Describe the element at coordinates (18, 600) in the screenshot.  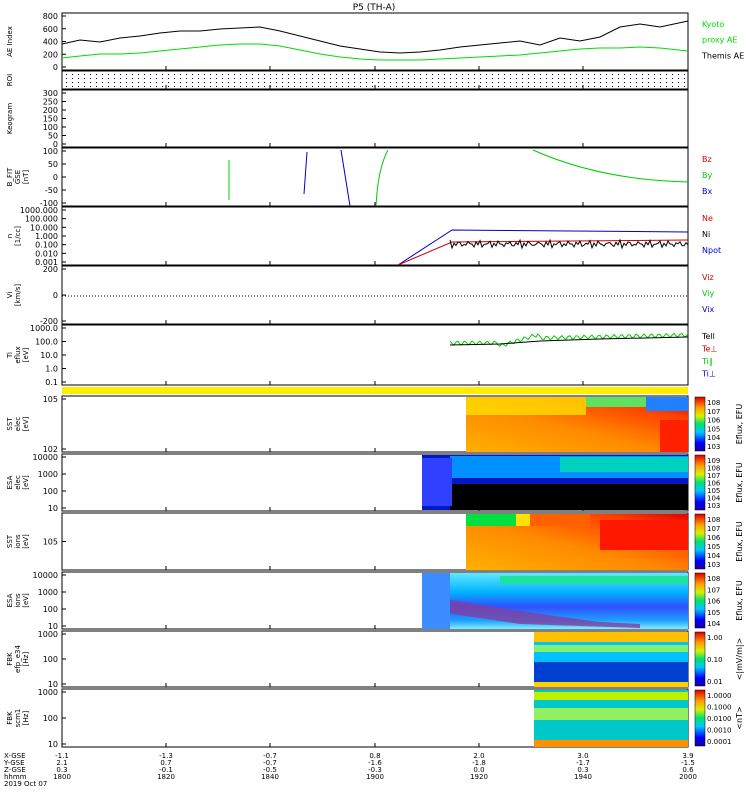
I see `y-axis-label: ions` at that location.